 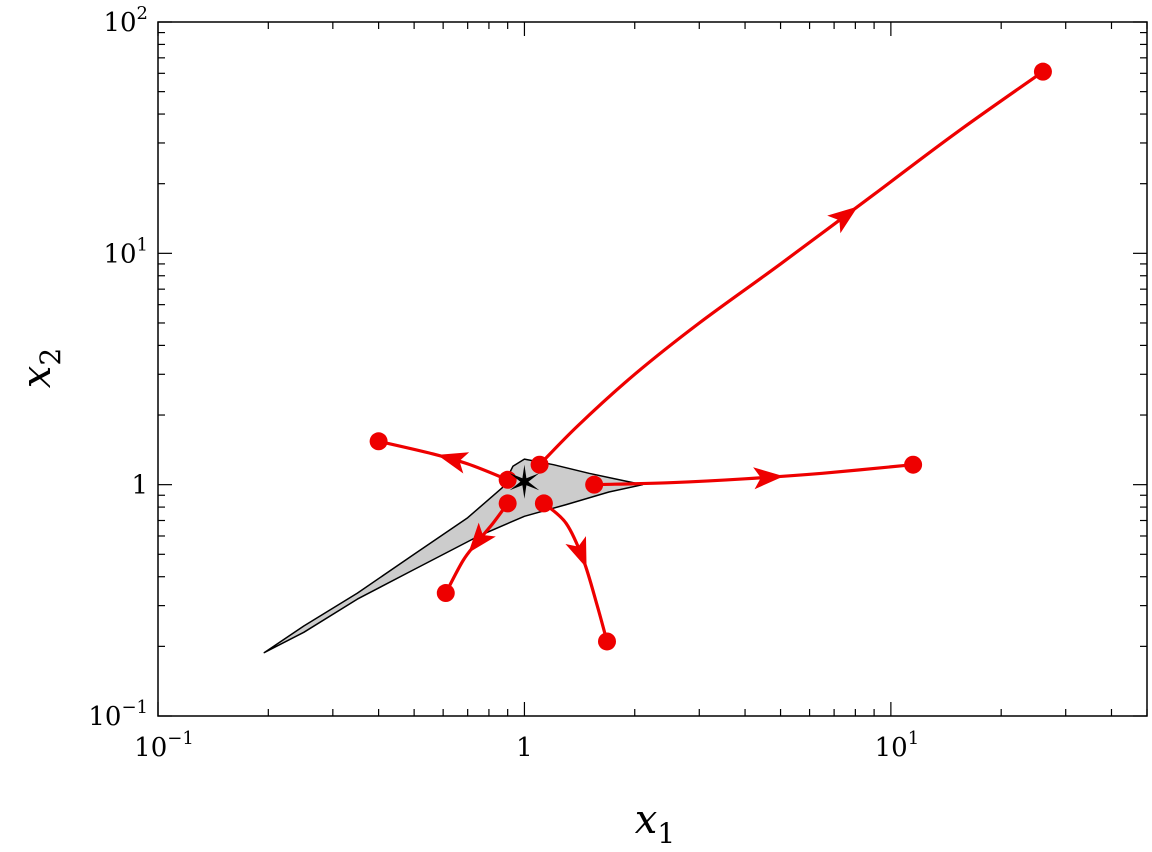 I want to click on x-tick-label: 10⁻¹, so click(x=164, y=745).